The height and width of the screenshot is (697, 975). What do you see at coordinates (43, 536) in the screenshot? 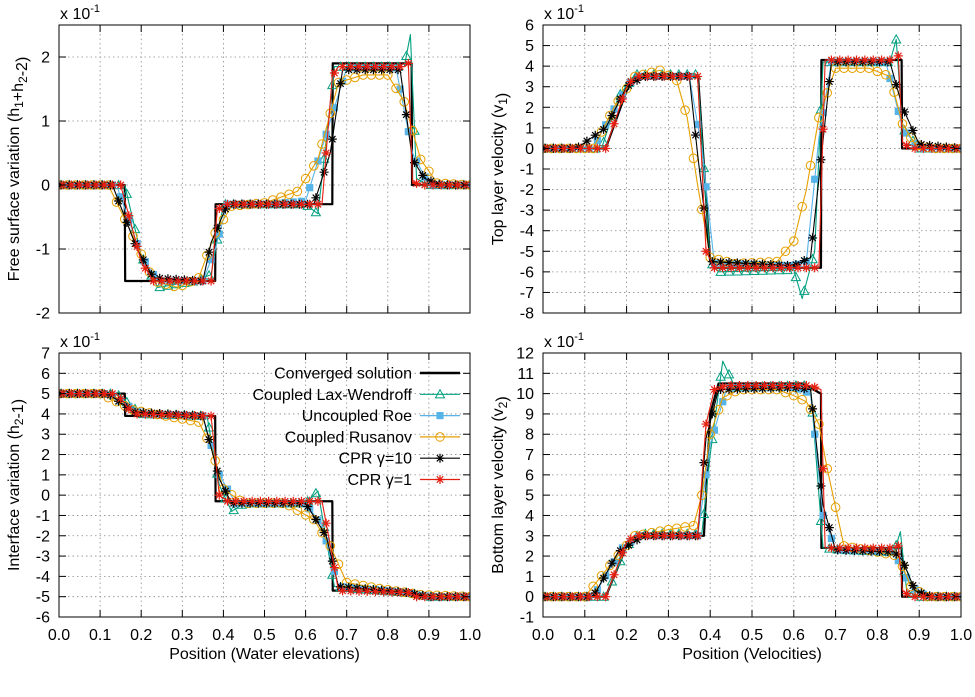
I see `y-tick-label: -2` at bounding box center [43, 536].